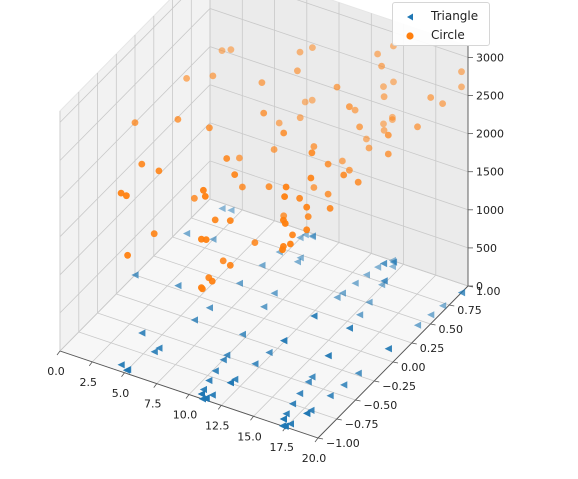 The image size is (578, 479). Describe the element at coordinates (479, 286) in the screenshot. I see `z-tick-label: 0` at that location.